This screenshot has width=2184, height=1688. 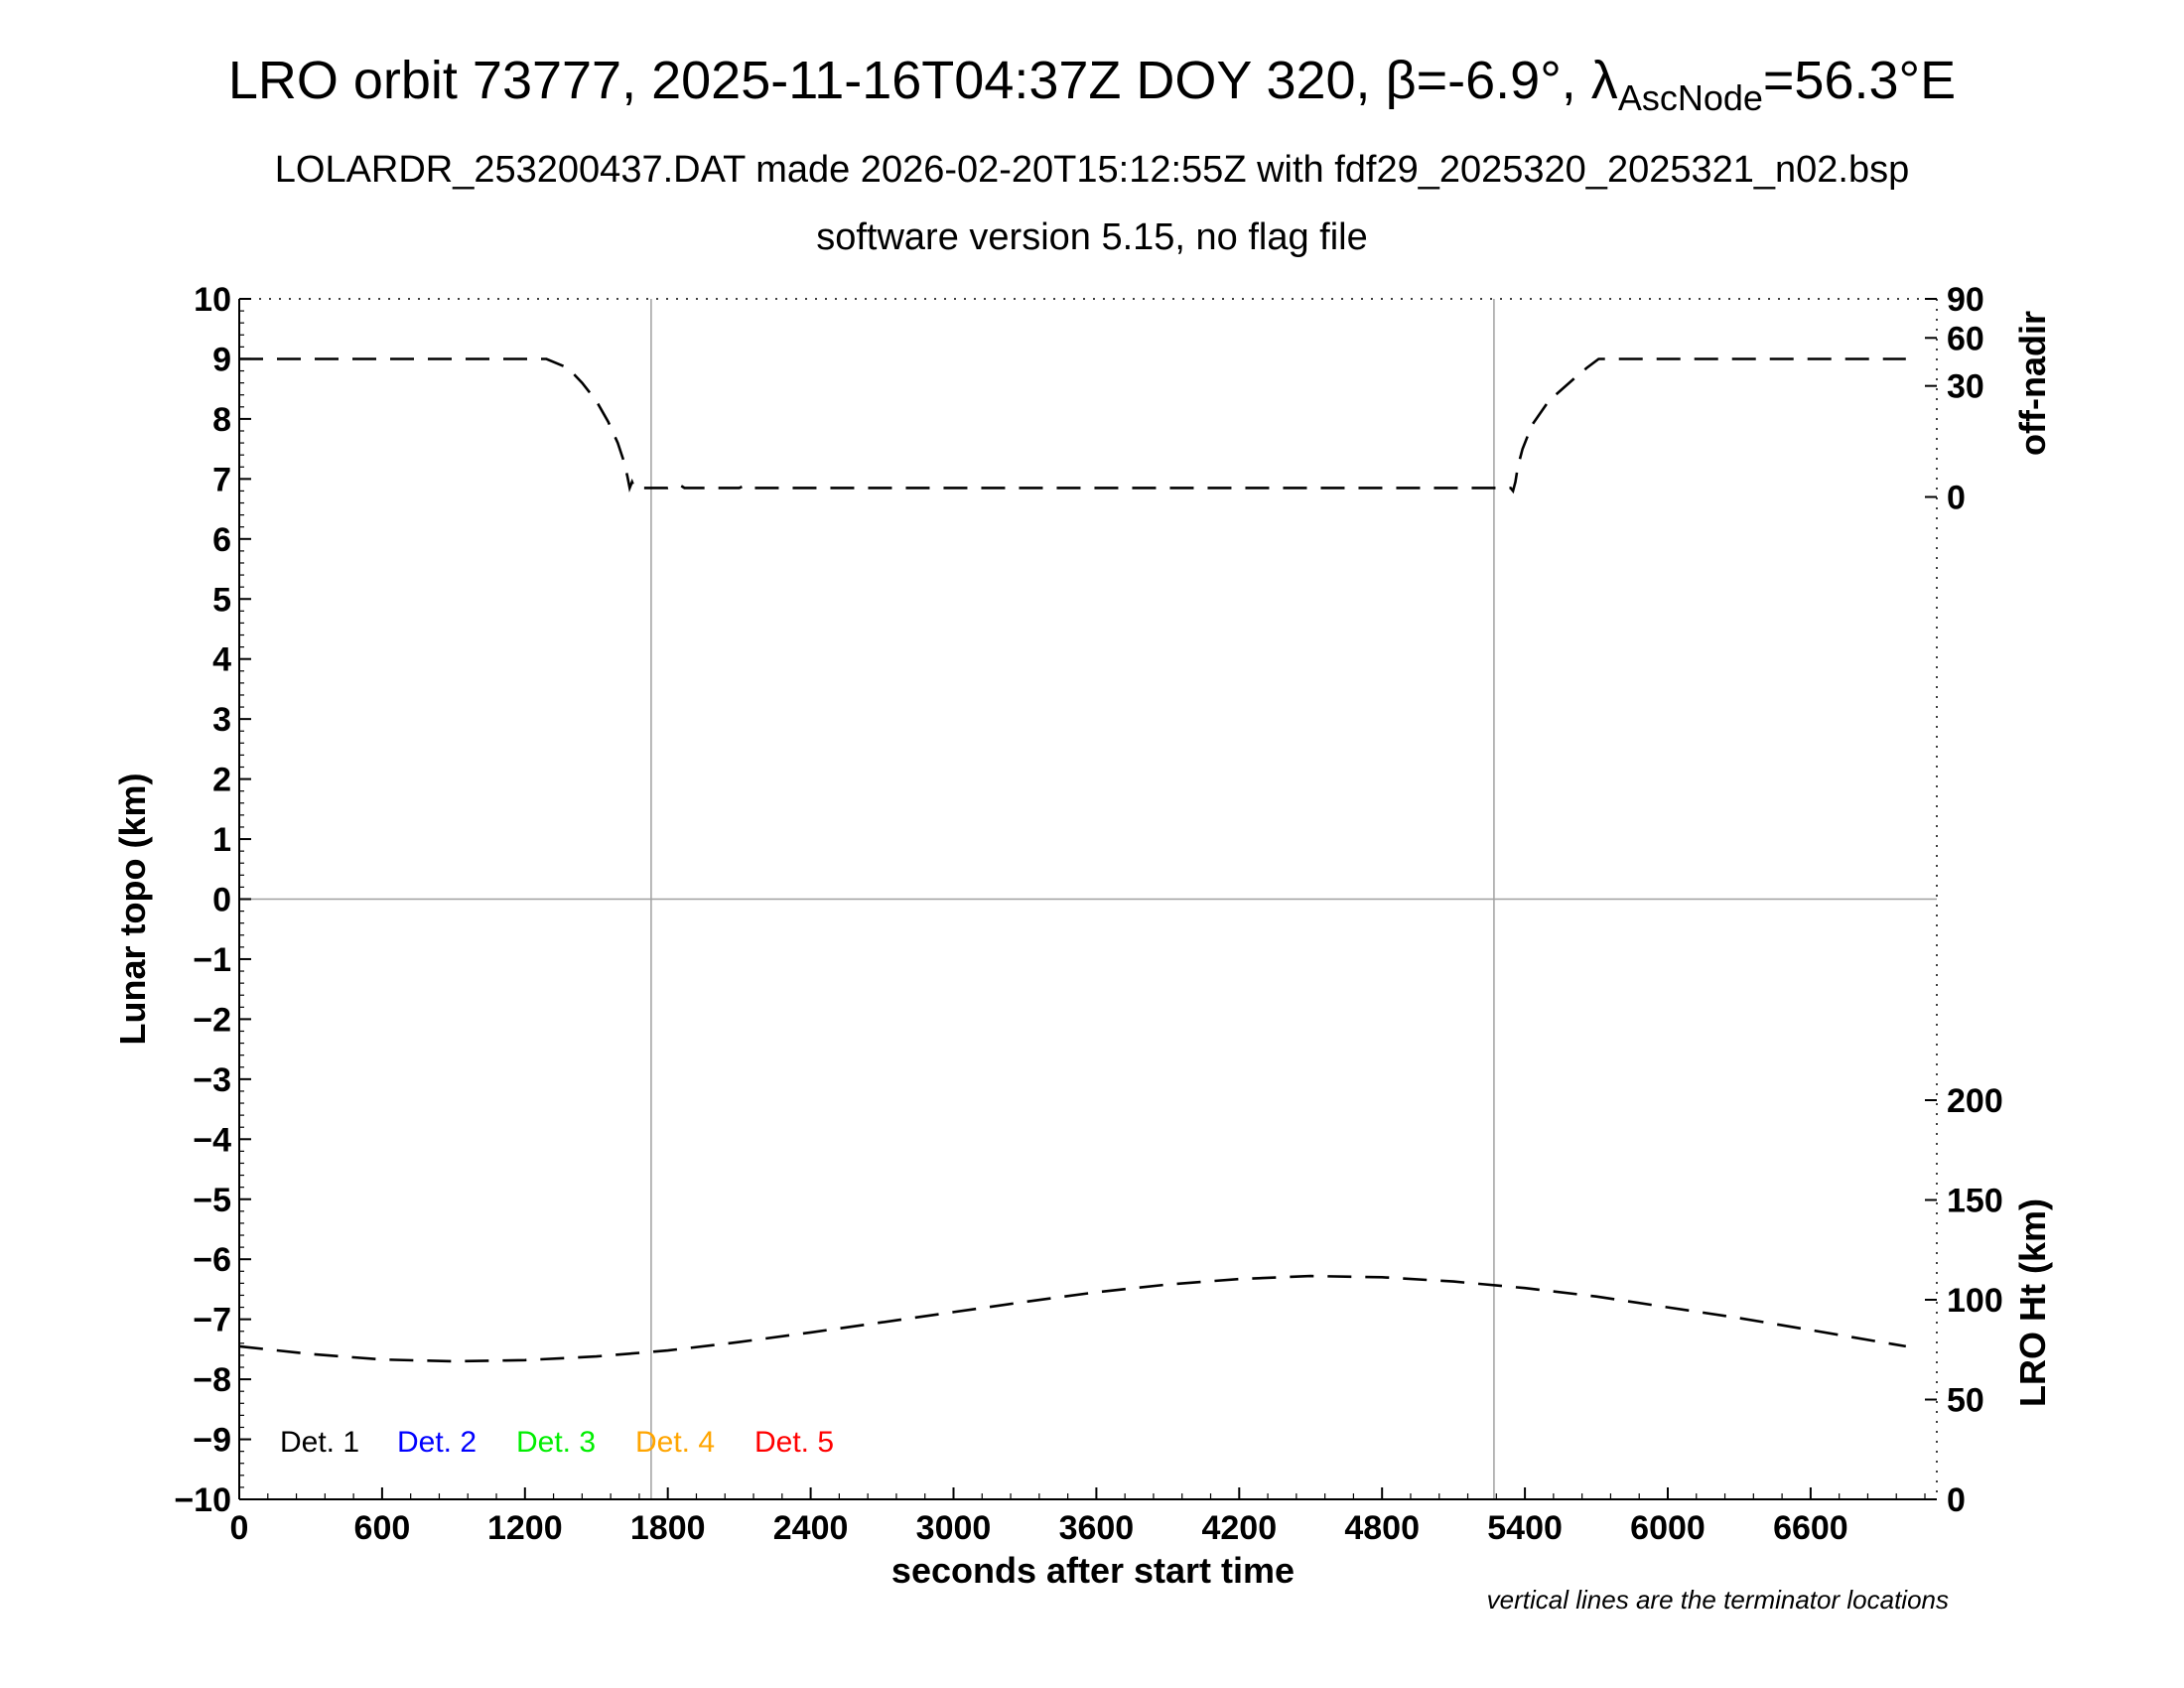 I want to click on height-tick-label: 150, so click(x=1975, y=1201).